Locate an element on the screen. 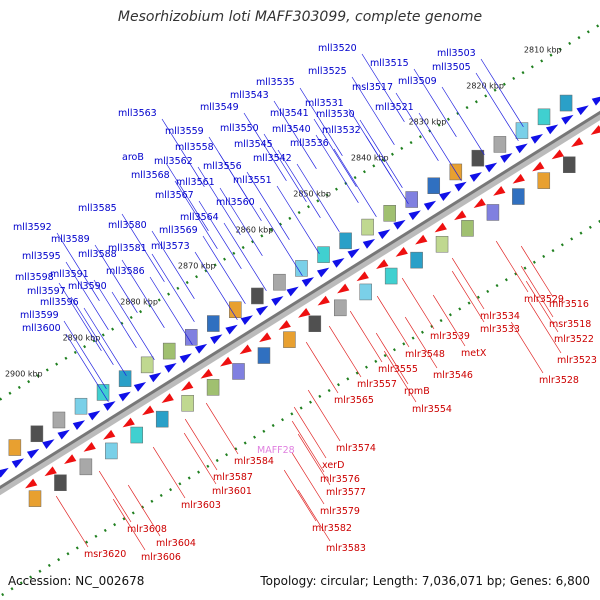 Image resolution: width=600 pixels, height=600 pixels. plus-gene-label: mll3558 is located at coordinates (194, 147).